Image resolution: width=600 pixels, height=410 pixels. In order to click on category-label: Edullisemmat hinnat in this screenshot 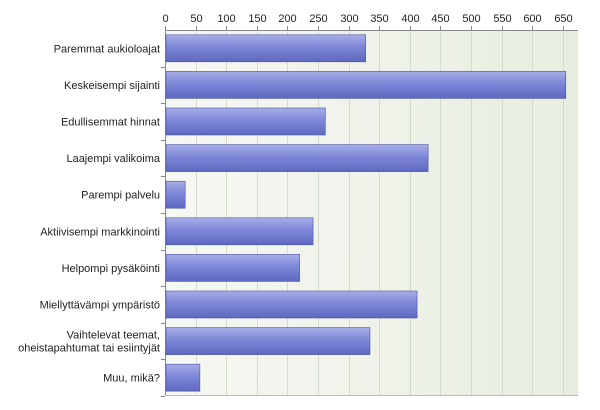, I will do `click(110, 123)`.